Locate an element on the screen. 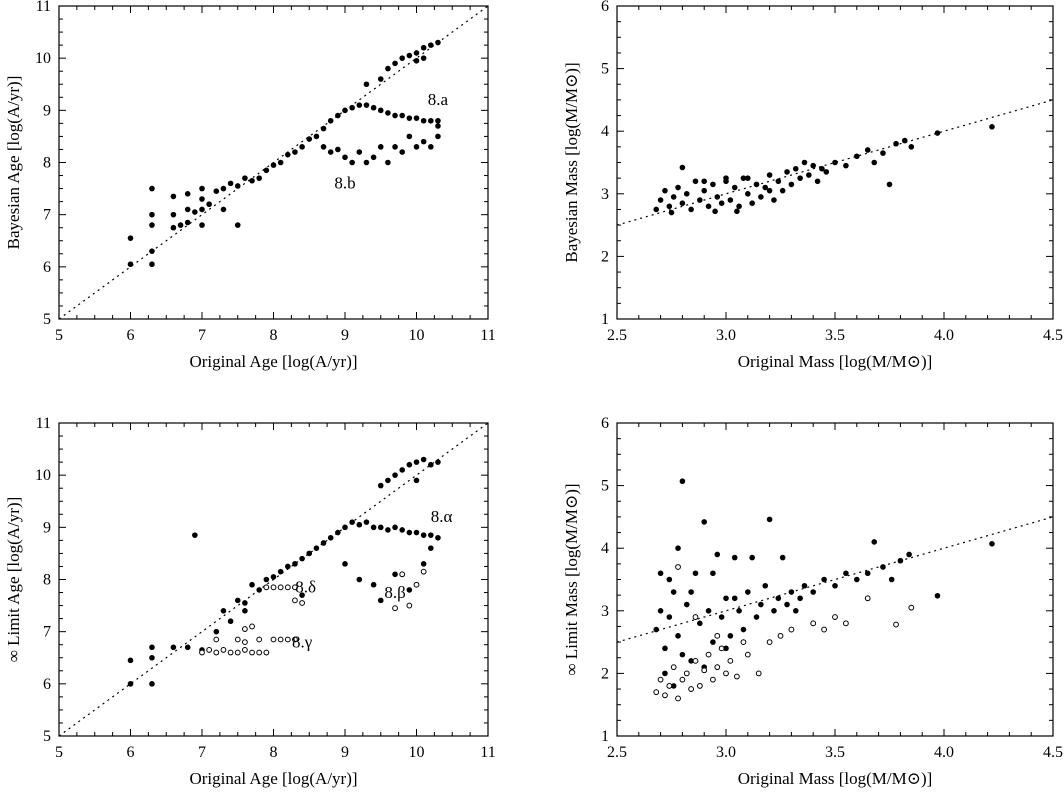 This screenshot has height=796, width=1064. x-axis-label: Original Mass [log(M/M⊙)] is located at coordinates (835, 361).